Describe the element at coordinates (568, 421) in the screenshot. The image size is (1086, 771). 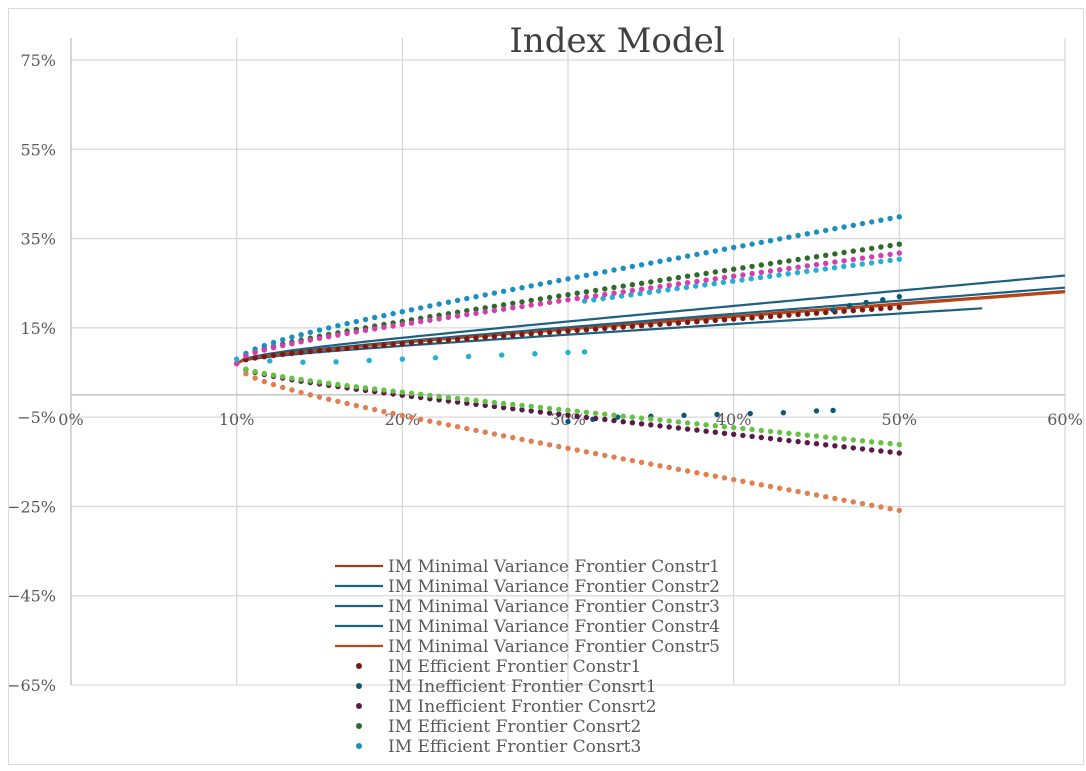
I see `series-6-point` at that location.